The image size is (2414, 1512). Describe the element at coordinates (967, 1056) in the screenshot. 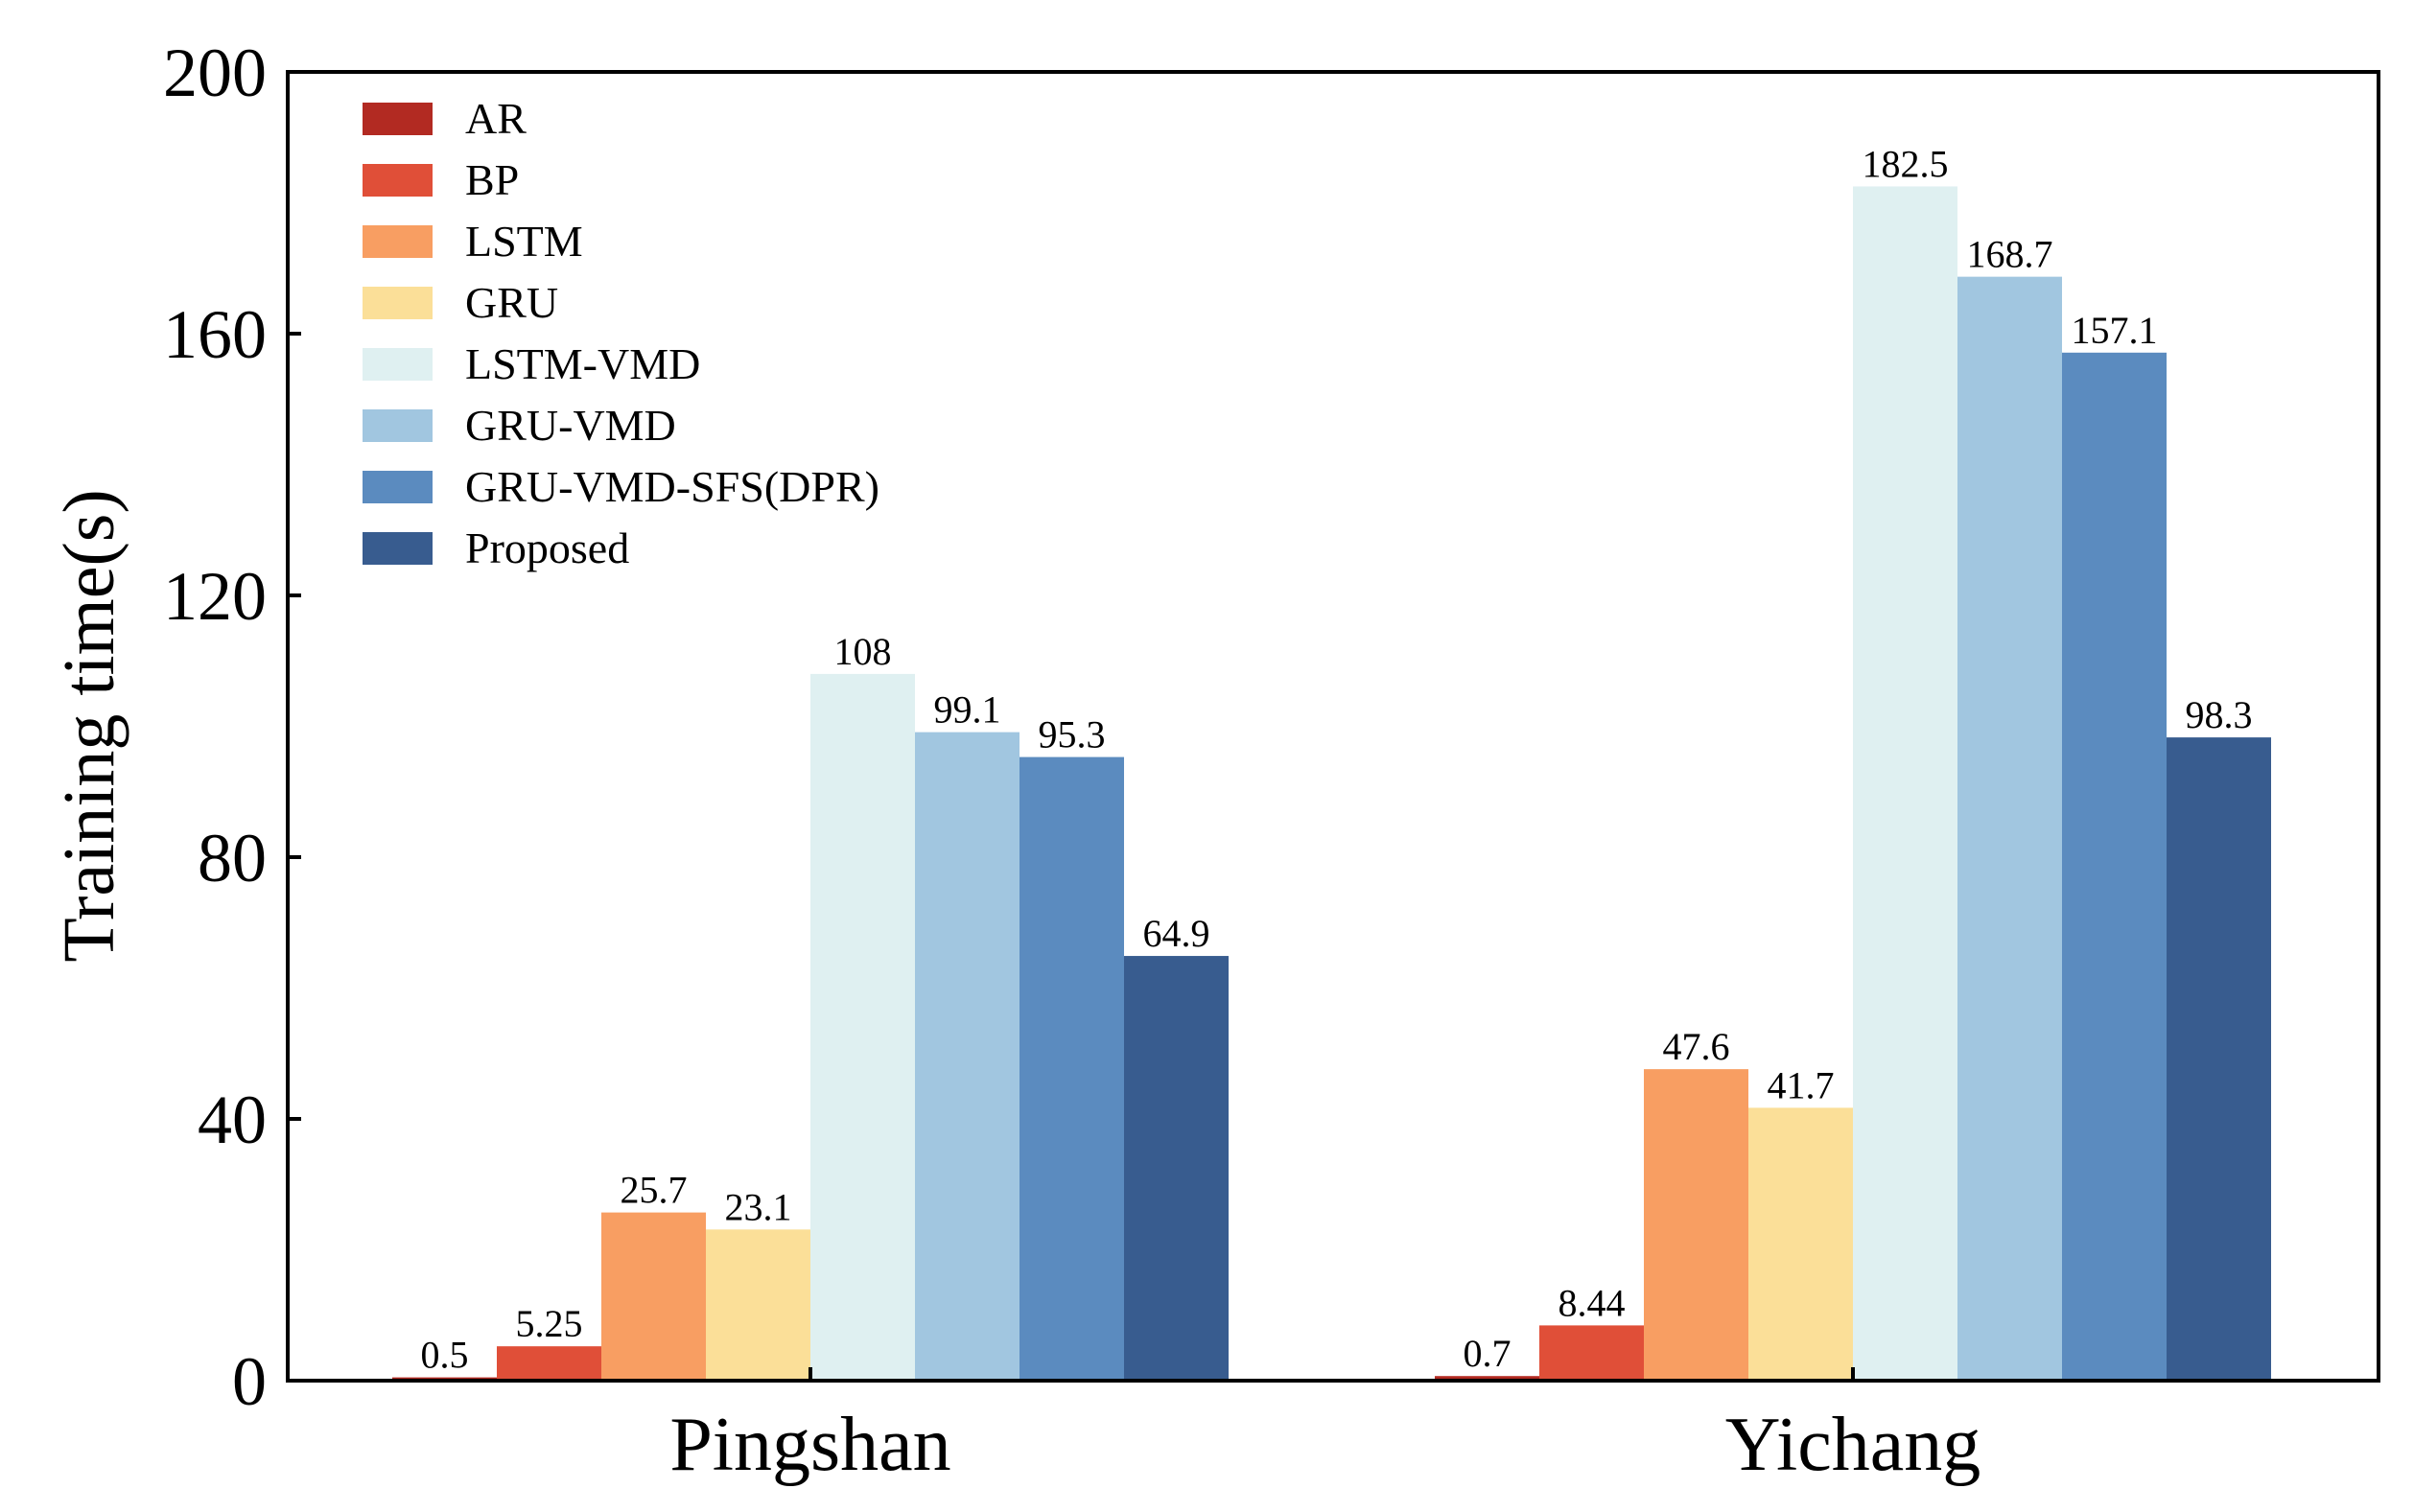

I see `bar-gru-vmd-pingshan` at that location.